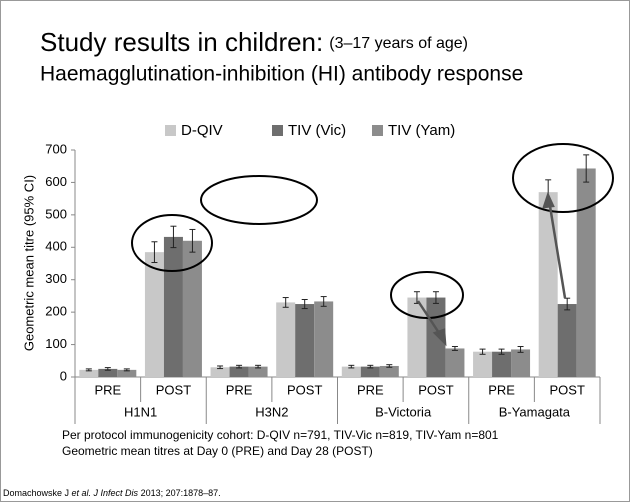 Image resolution: width=631 pixels, height=503 pixels. I want to click on y-tick-label: 700, so click(56, 148).